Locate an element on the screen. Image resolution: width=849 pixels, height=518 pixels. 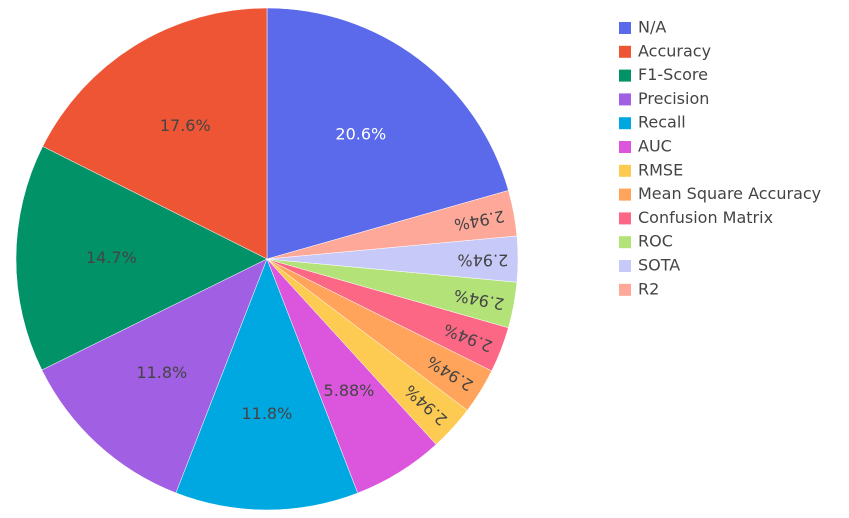
slice-label: 17.6% is located at coordinates (185, 125).